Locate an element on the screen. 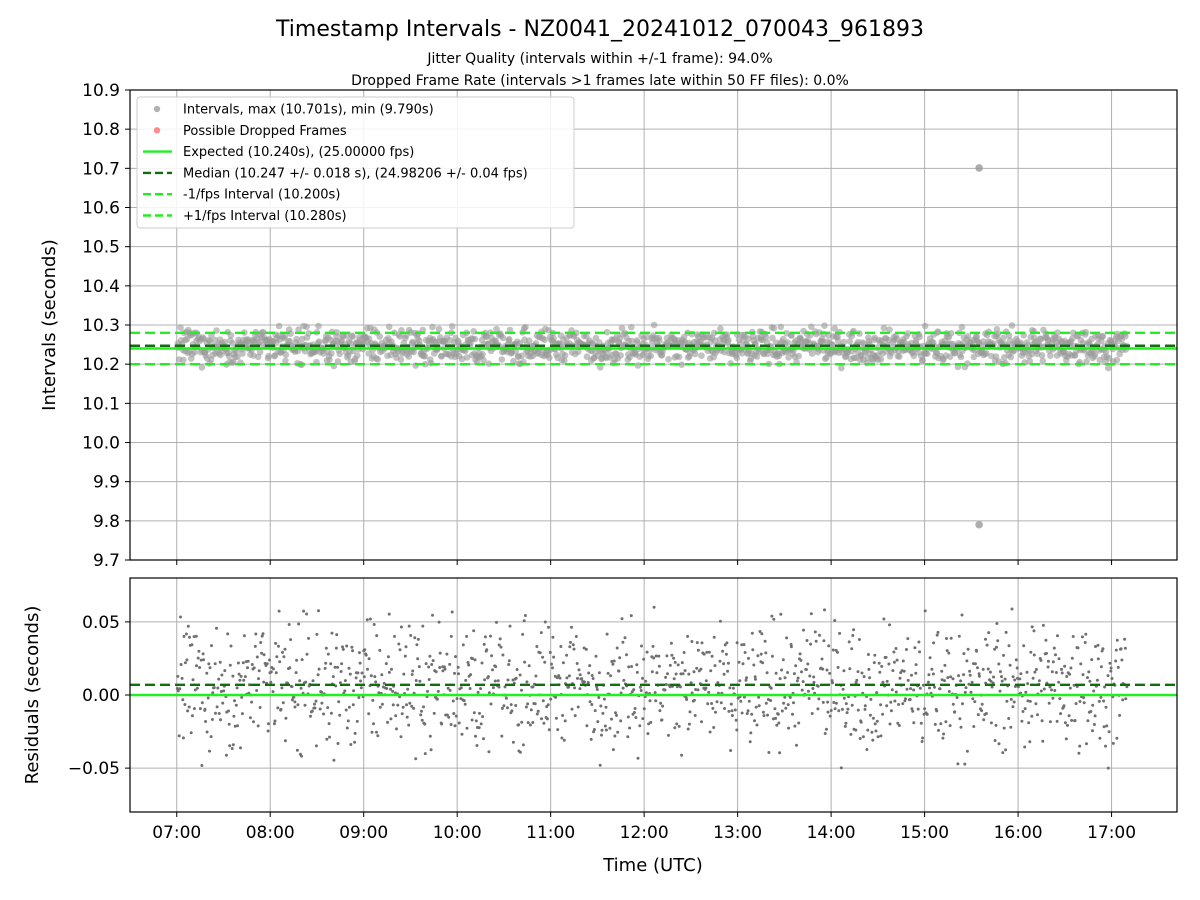 This screenshot has width=1200, height=900. bottom-y-tick-label: 0.00 is located at coordinates (101, 696).